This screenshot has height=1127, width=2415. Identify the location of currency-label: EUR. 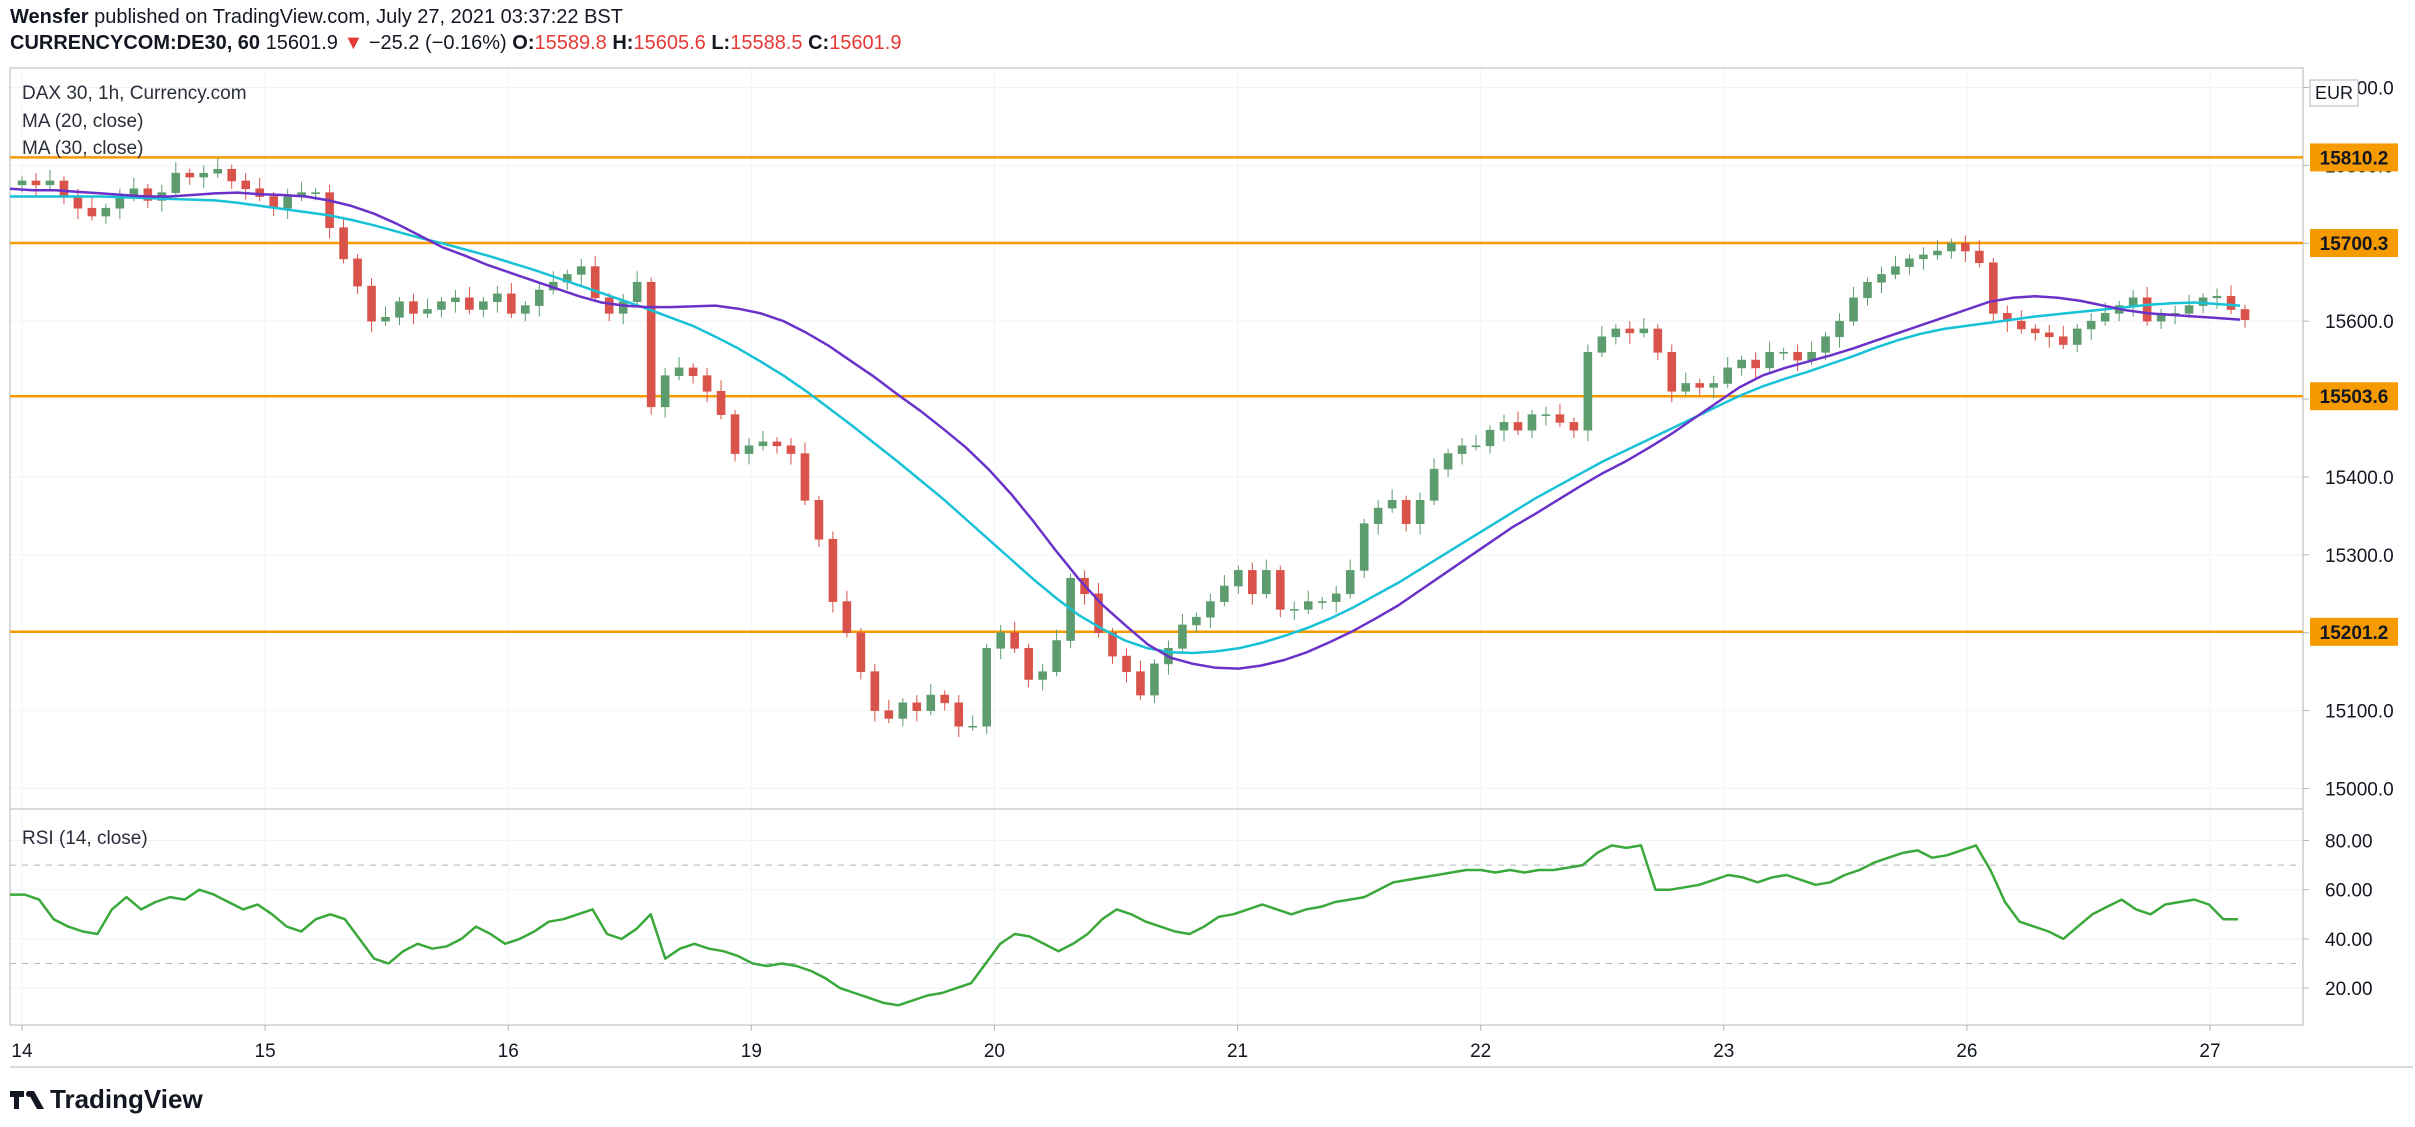
(2334, 93).